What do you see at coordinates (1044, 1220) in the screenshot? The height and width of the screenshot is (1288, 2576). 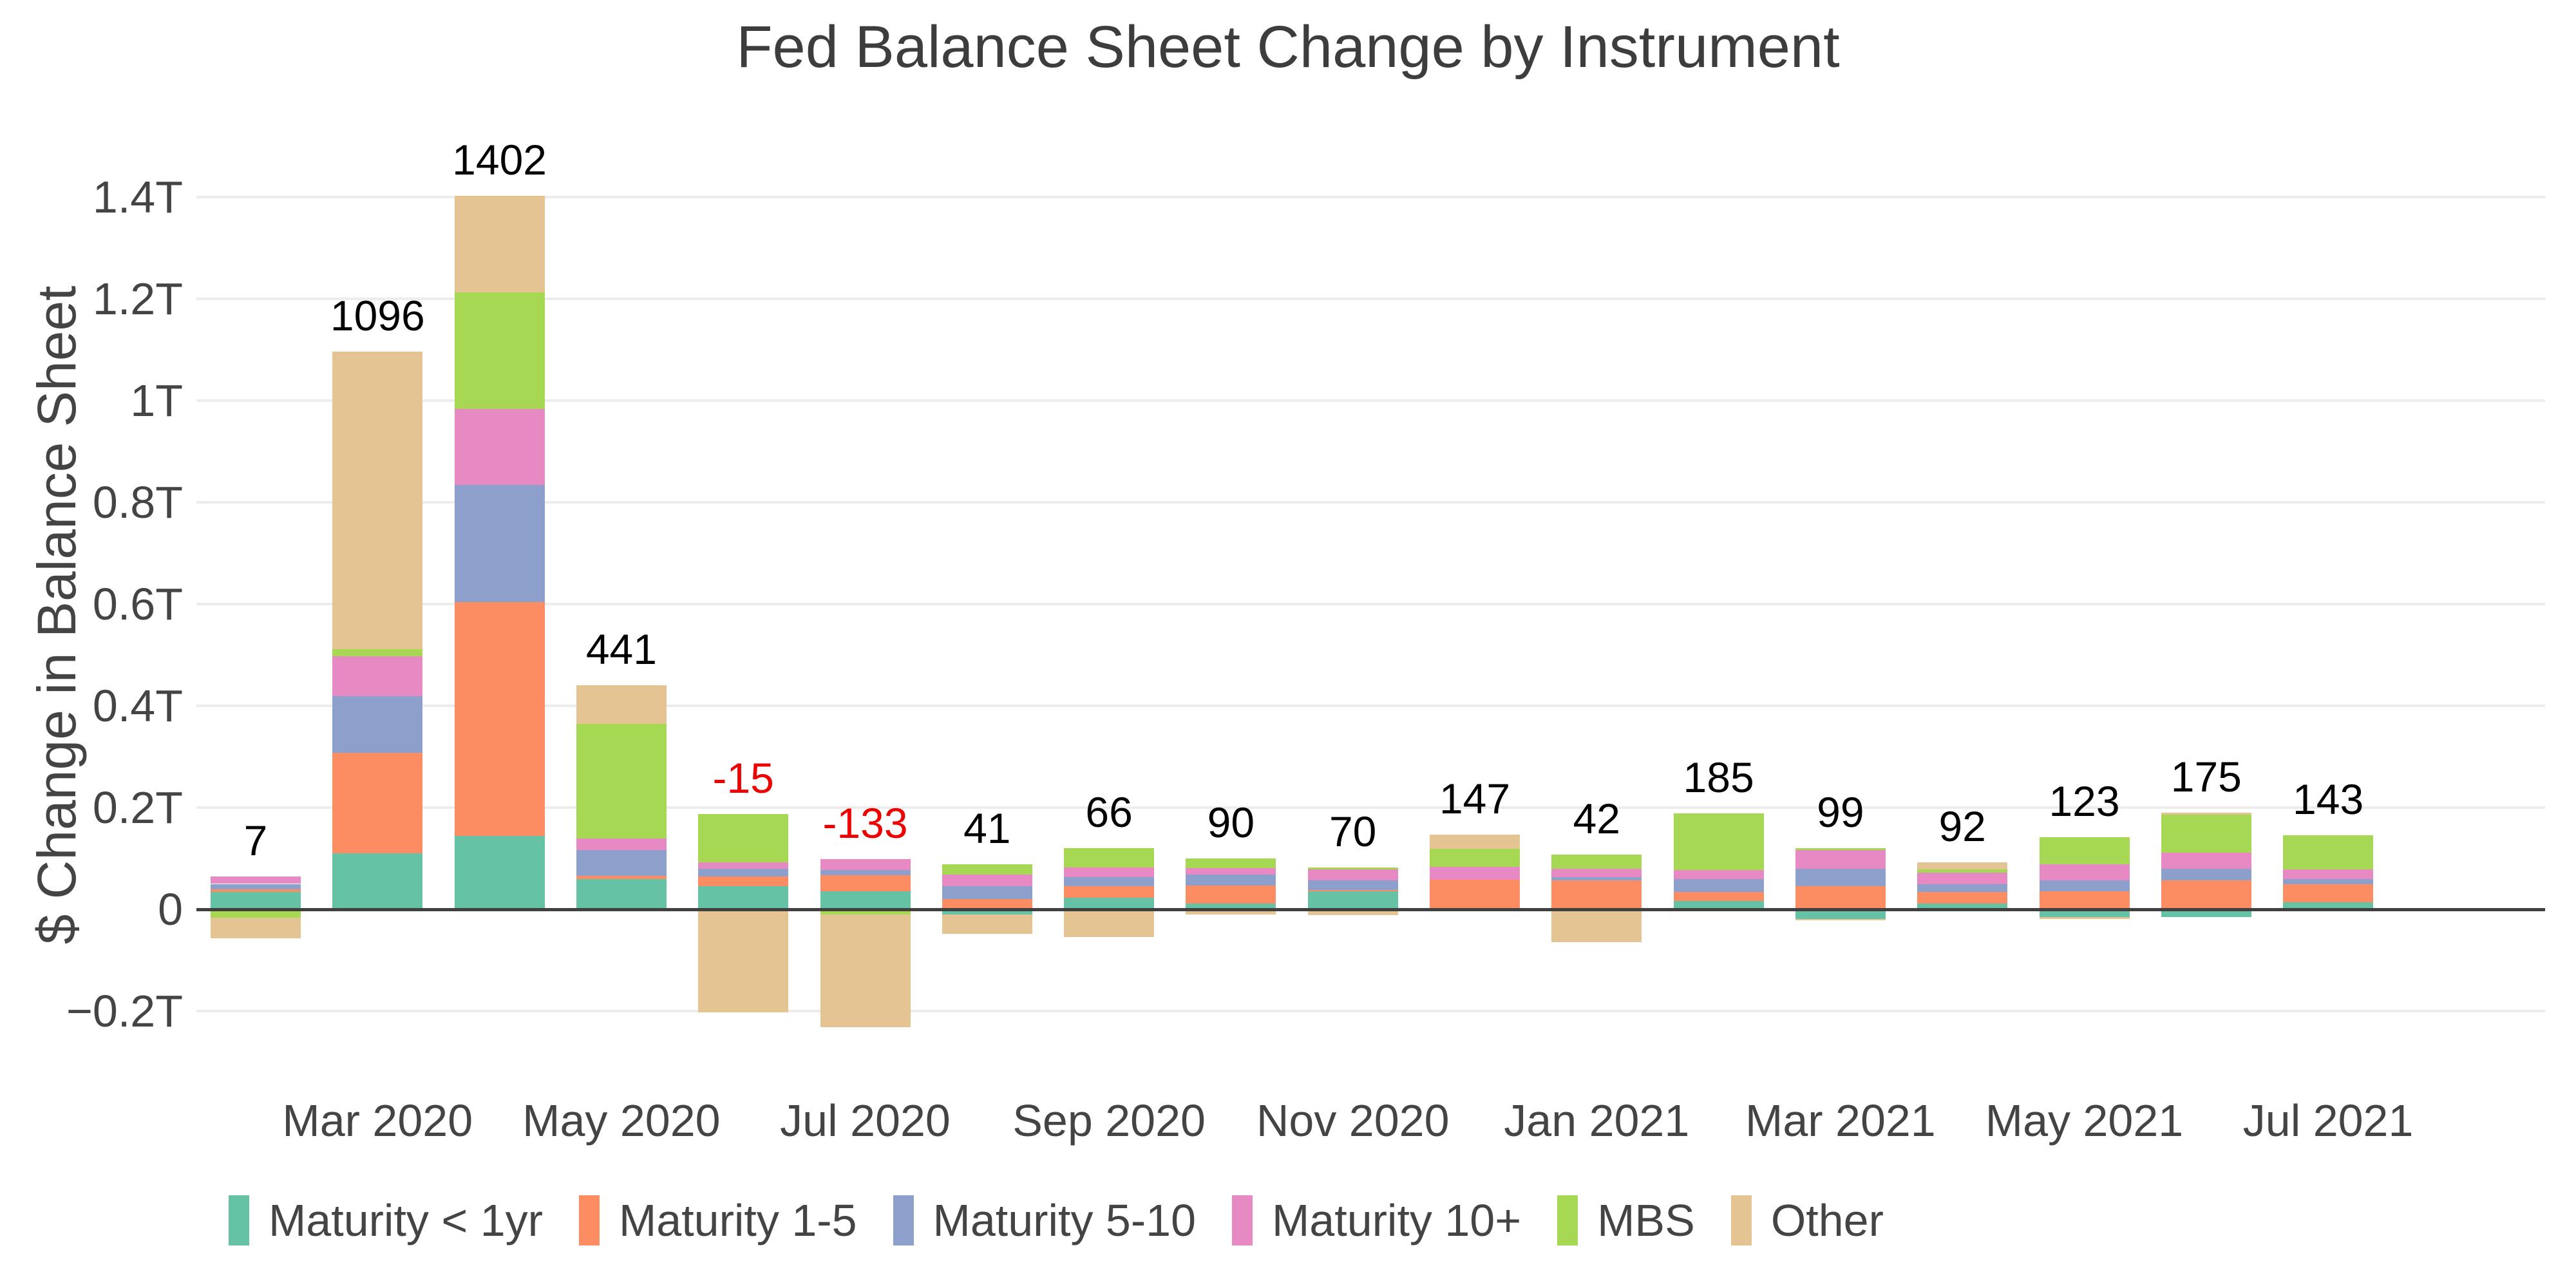 I see `legend-item-maturity-5-10: Maturity 5-10` at bounding box center [1044, 1220].